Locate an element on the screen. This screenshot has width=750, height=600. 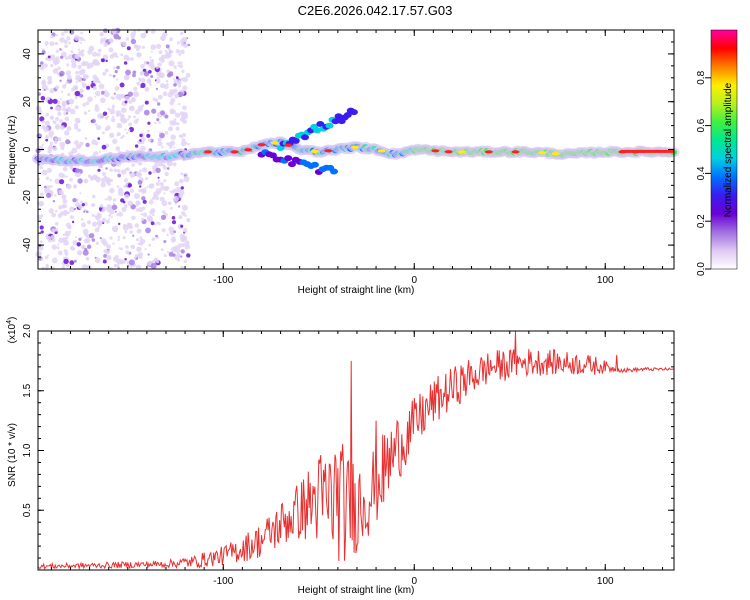
x-tick-label: -100 is located at coordinates (223, 280).